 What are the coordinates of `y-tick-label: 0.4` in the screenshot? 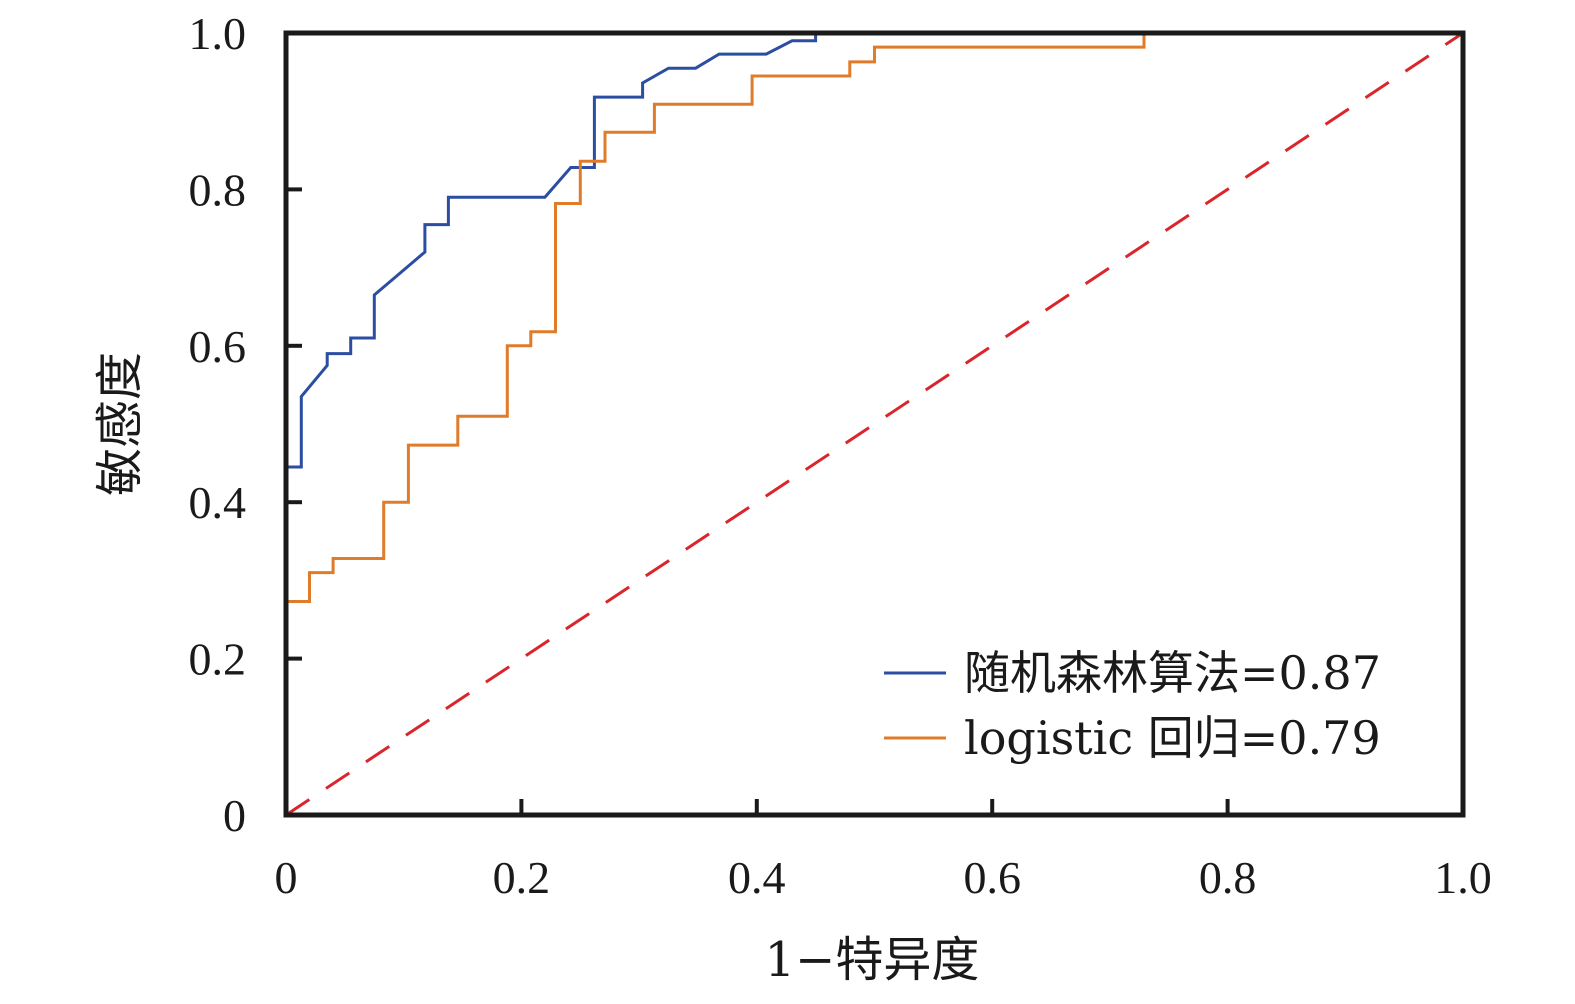 It's located at (218, 502).